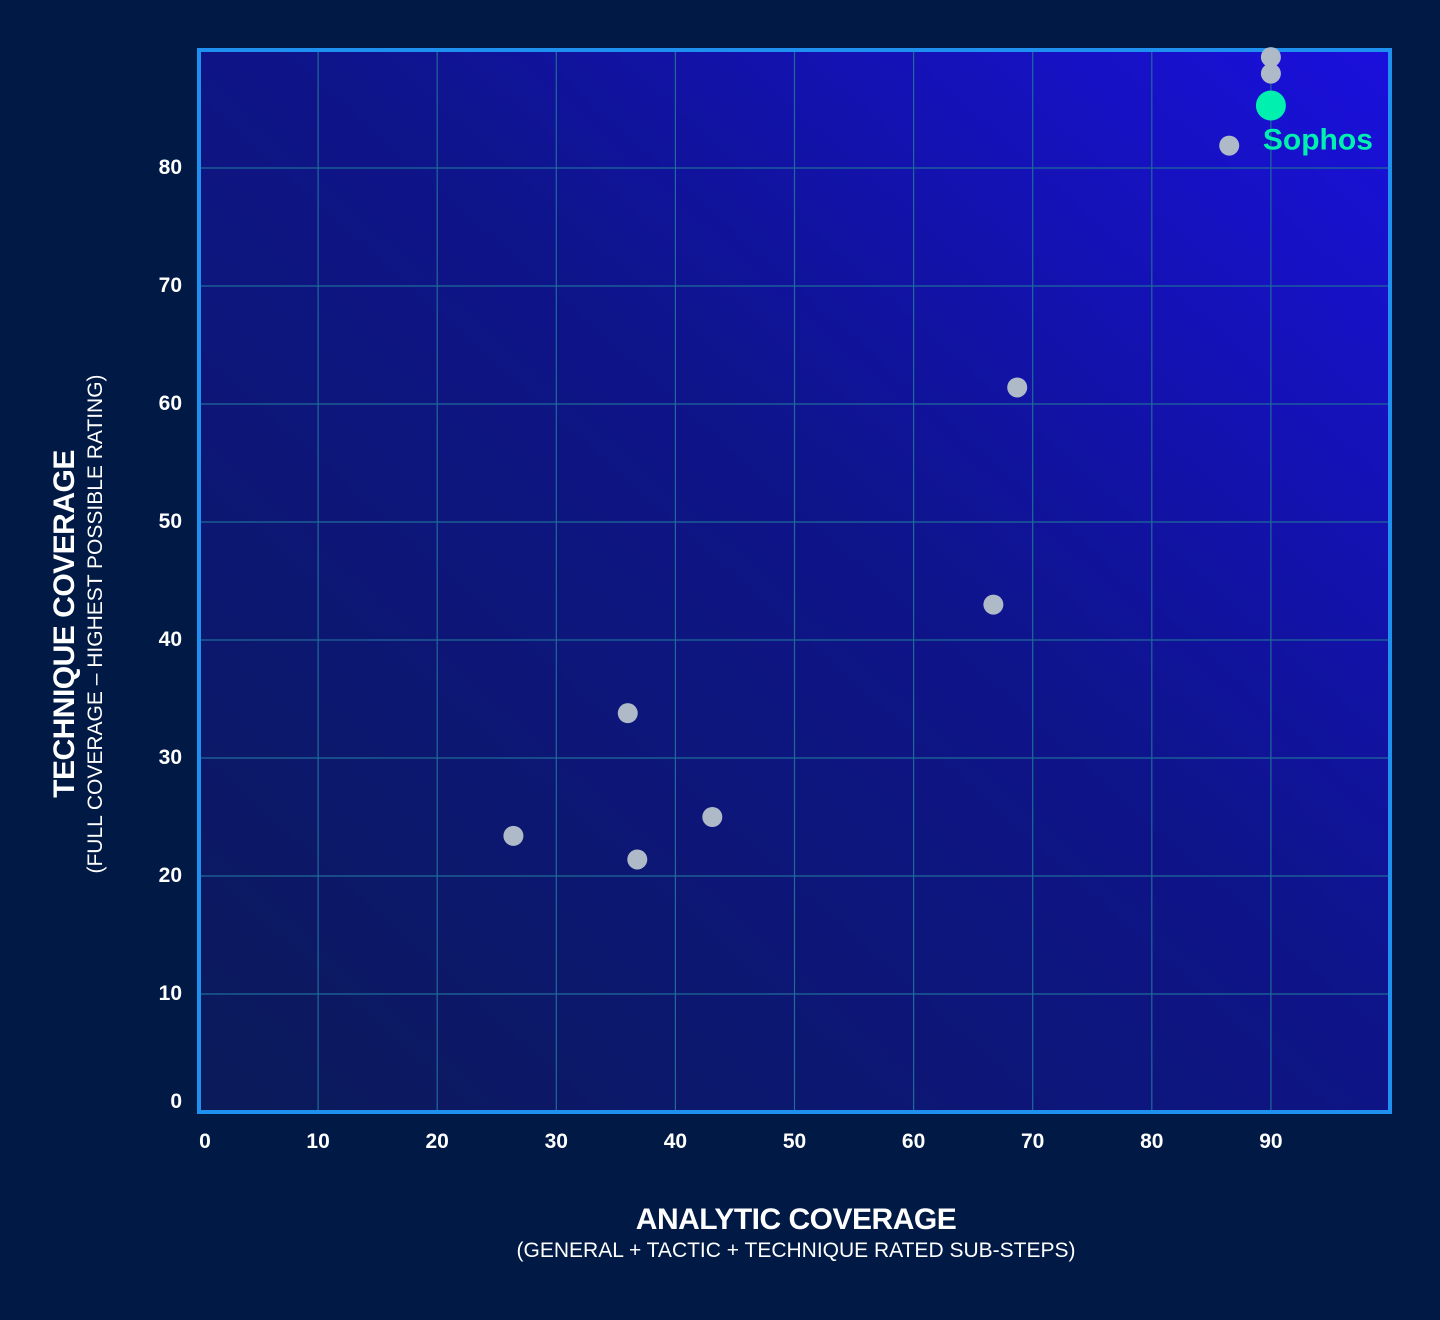  Describe the element at coordinates (170, 403) in the screenshot. I see `y-tick-label: 60` at that location.